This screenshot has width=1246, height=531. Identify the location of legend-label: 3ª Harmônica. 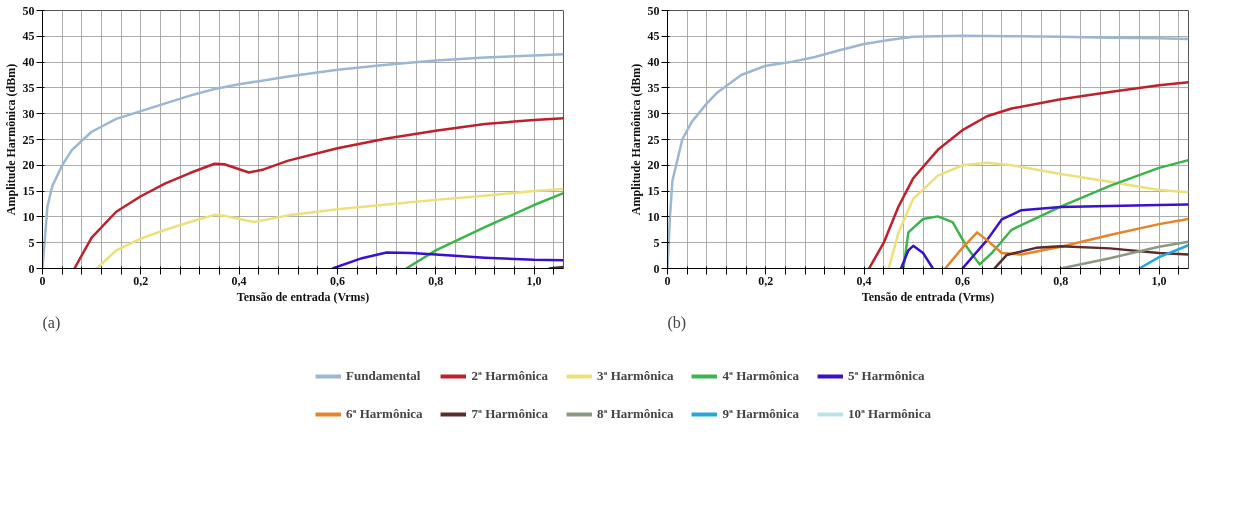
(635, 376).